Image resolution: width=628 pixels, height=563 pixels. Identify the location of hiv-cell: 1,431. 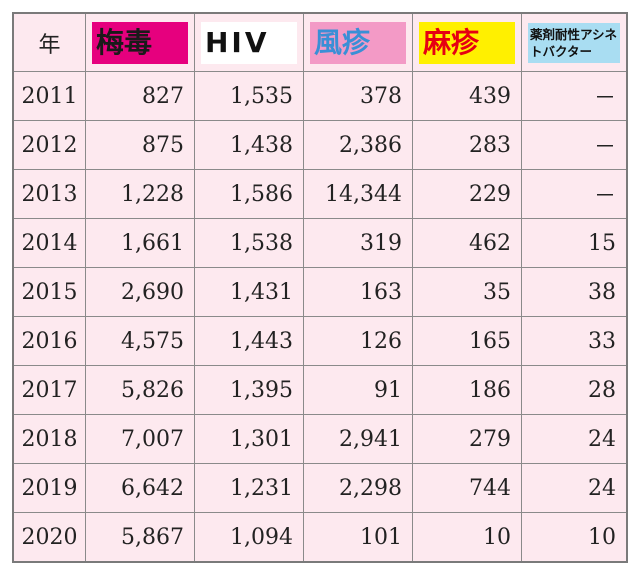
(249, 292).